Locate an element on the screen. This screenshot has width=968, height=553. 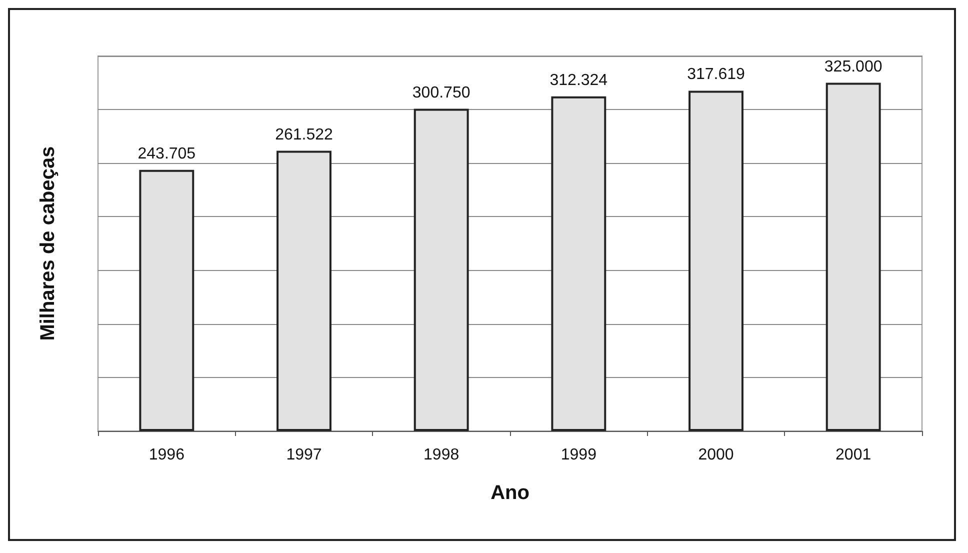
data-label: 312.324 is located at coordinates (579, 80).